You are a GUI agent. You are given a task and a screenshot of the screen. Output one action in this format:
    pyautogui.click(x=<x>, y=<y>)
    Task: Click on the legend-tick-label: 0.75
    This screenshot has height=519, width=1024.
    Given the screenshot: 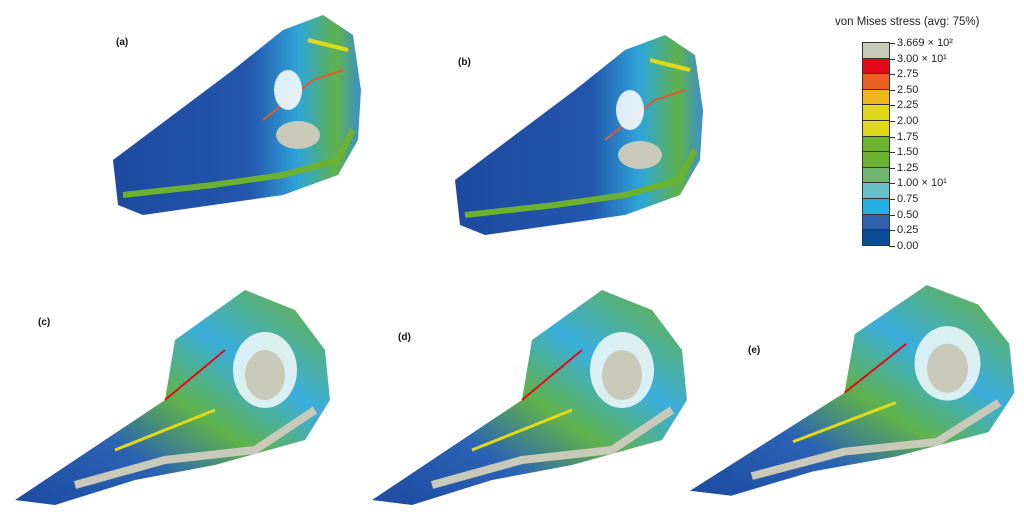 What is the action you would take?
    pyautogui.click(x=908, y=199)
    